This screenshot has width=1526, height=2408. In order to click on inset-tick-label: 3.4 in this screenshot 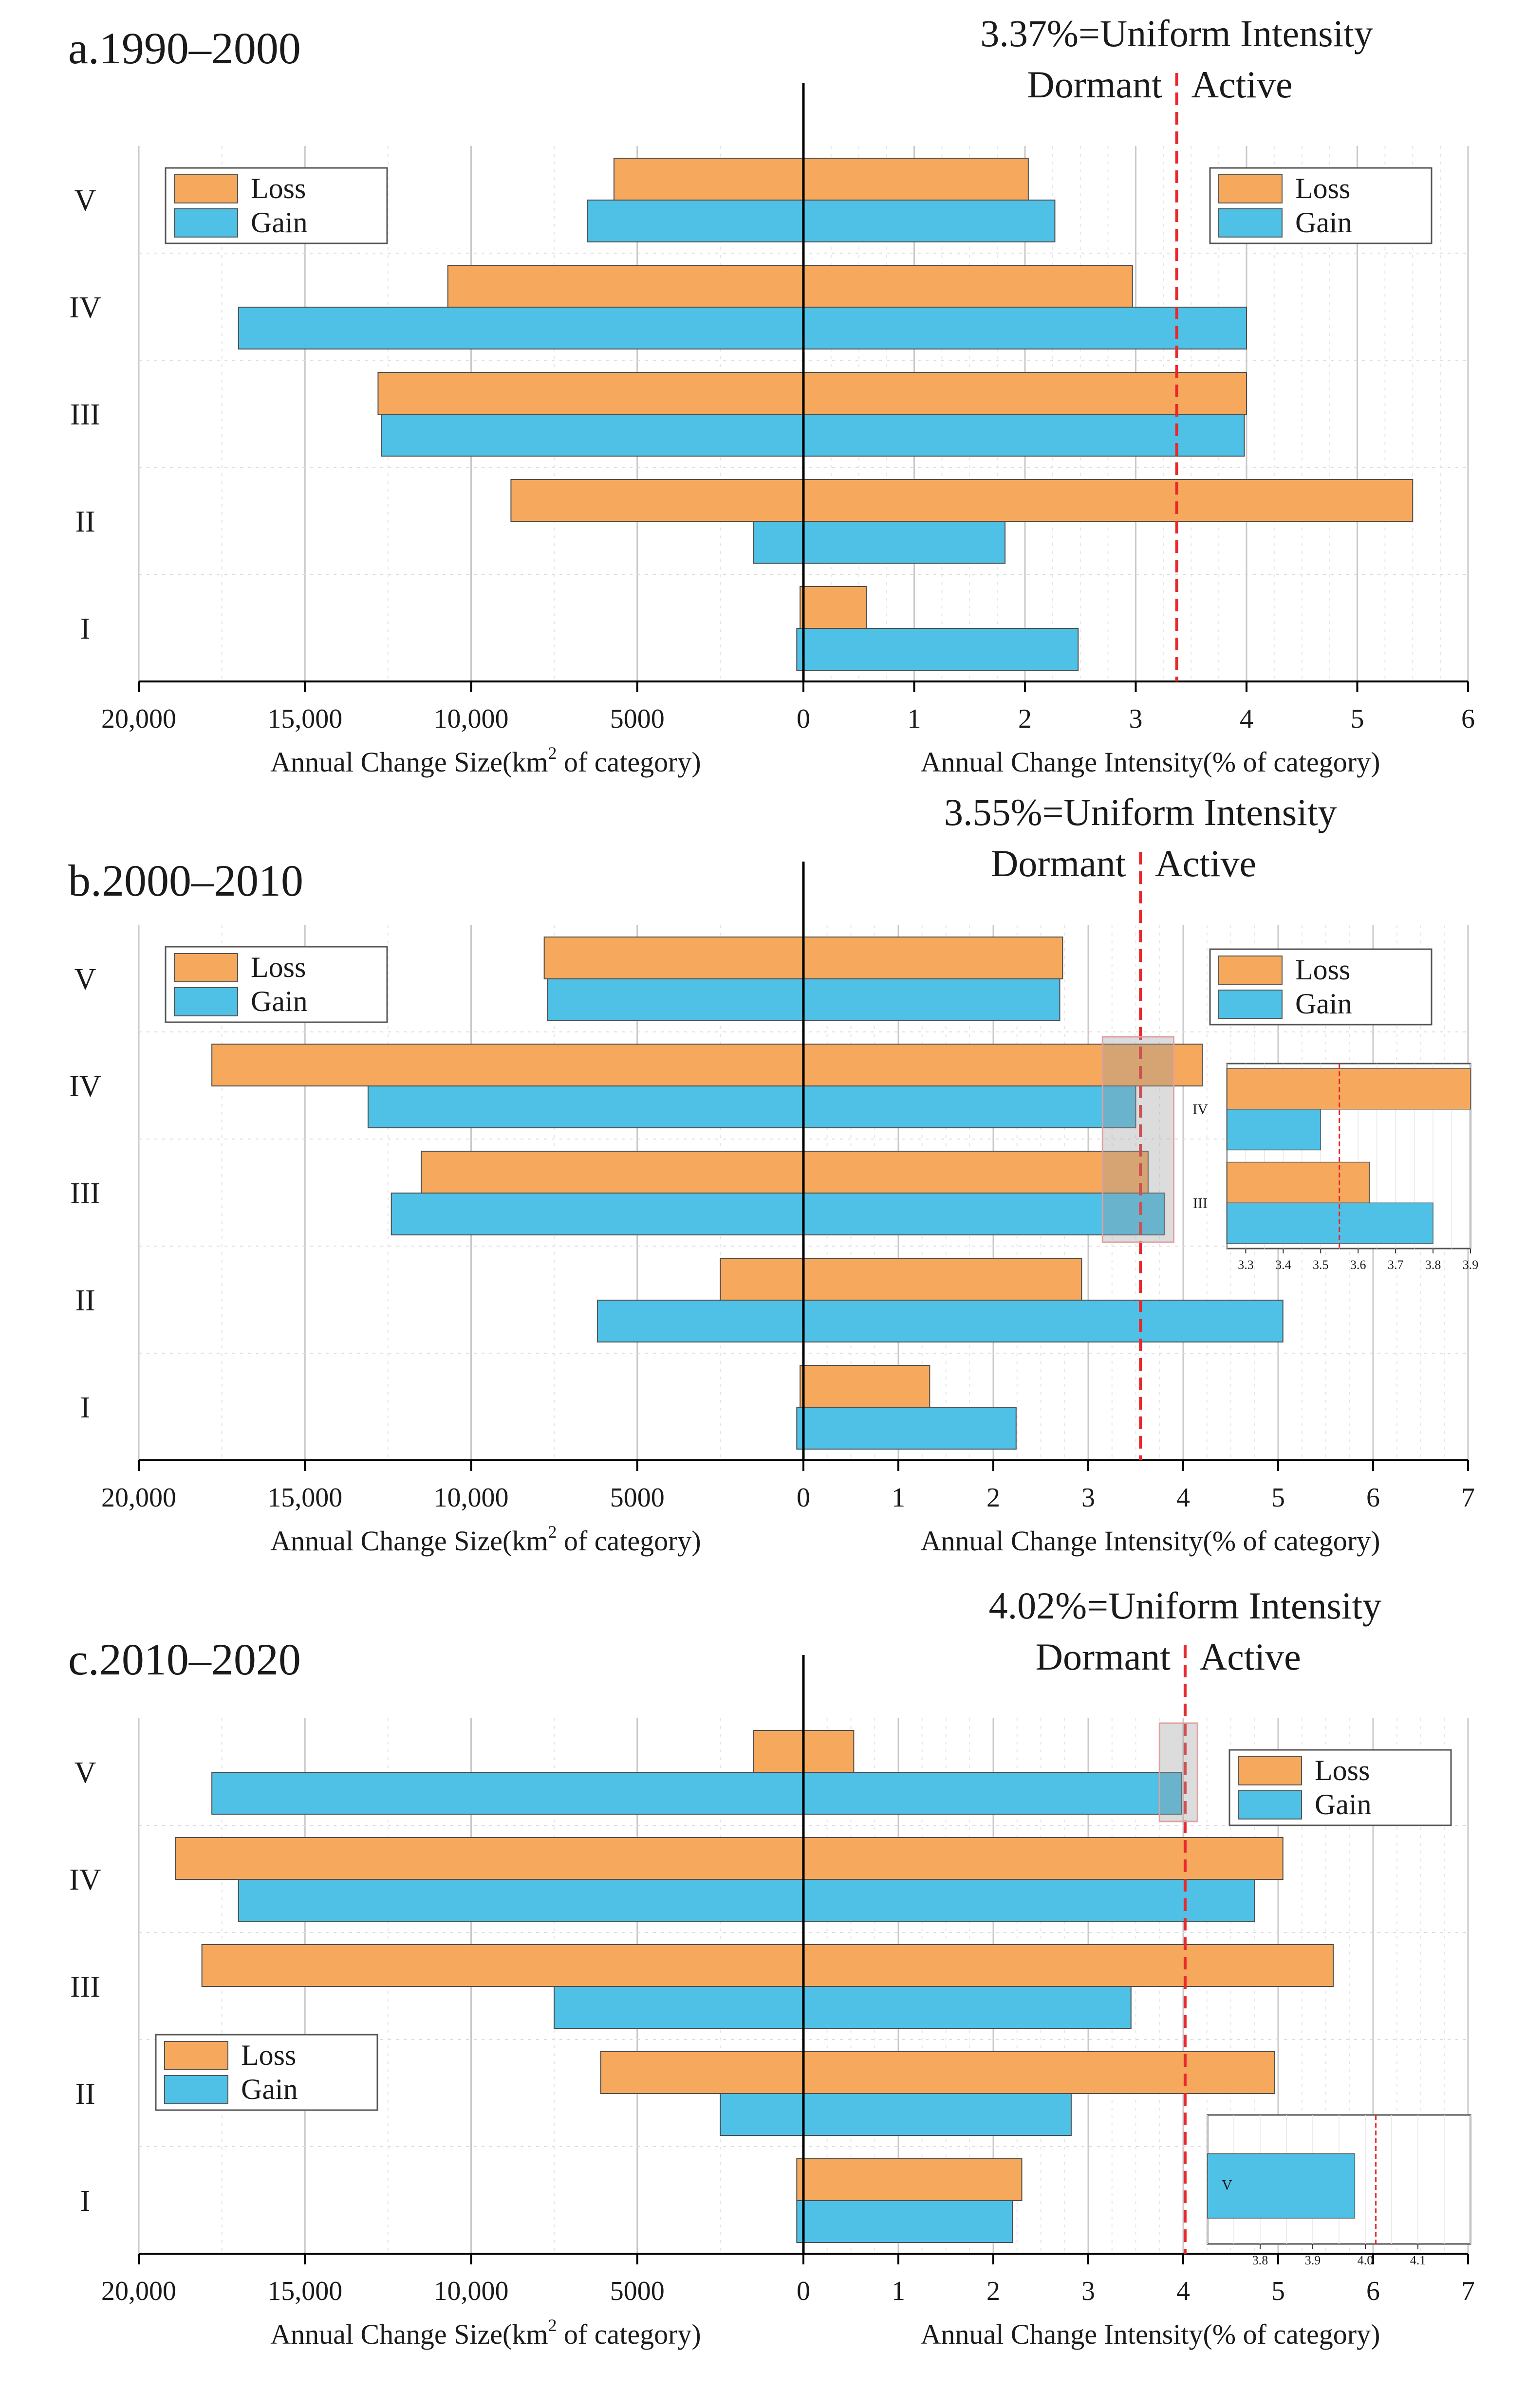, I will do `click(1283, 1265)`.